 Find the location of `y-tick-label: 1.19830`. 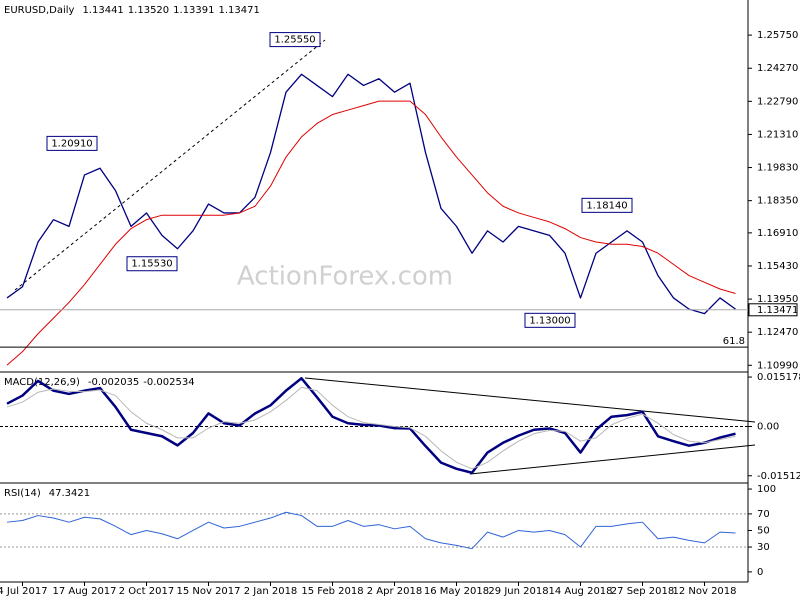

y-tick-label: 1.19830 is located at coordinates (777, 168).